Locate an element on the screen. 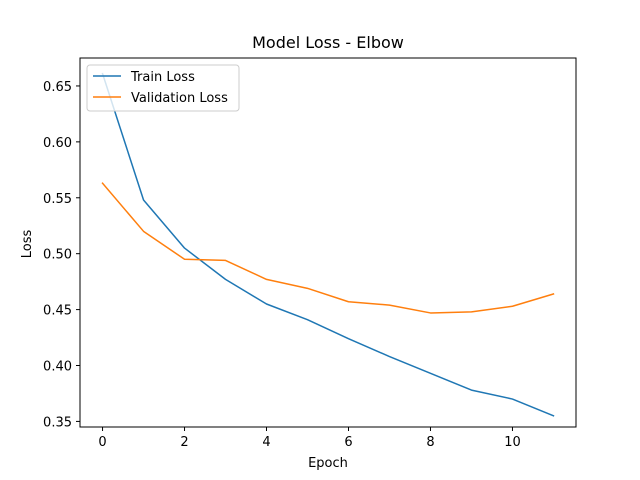  legend: Train Loss Validation Loss is located at coordinates (163, 88).